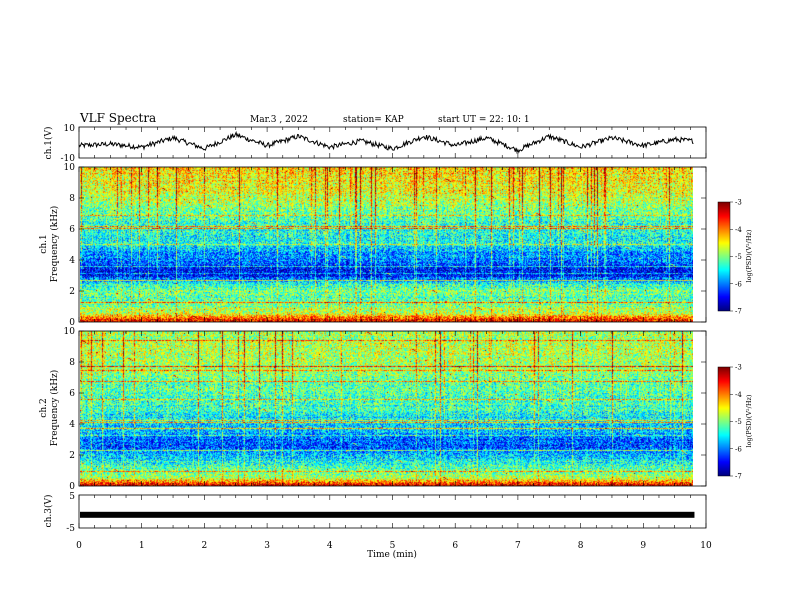 The image size is (792, 612). What do you see at coordinates (518, 546) in the screenshot?
I see `x-tick-label: 7` at bounding box center [518, 546].